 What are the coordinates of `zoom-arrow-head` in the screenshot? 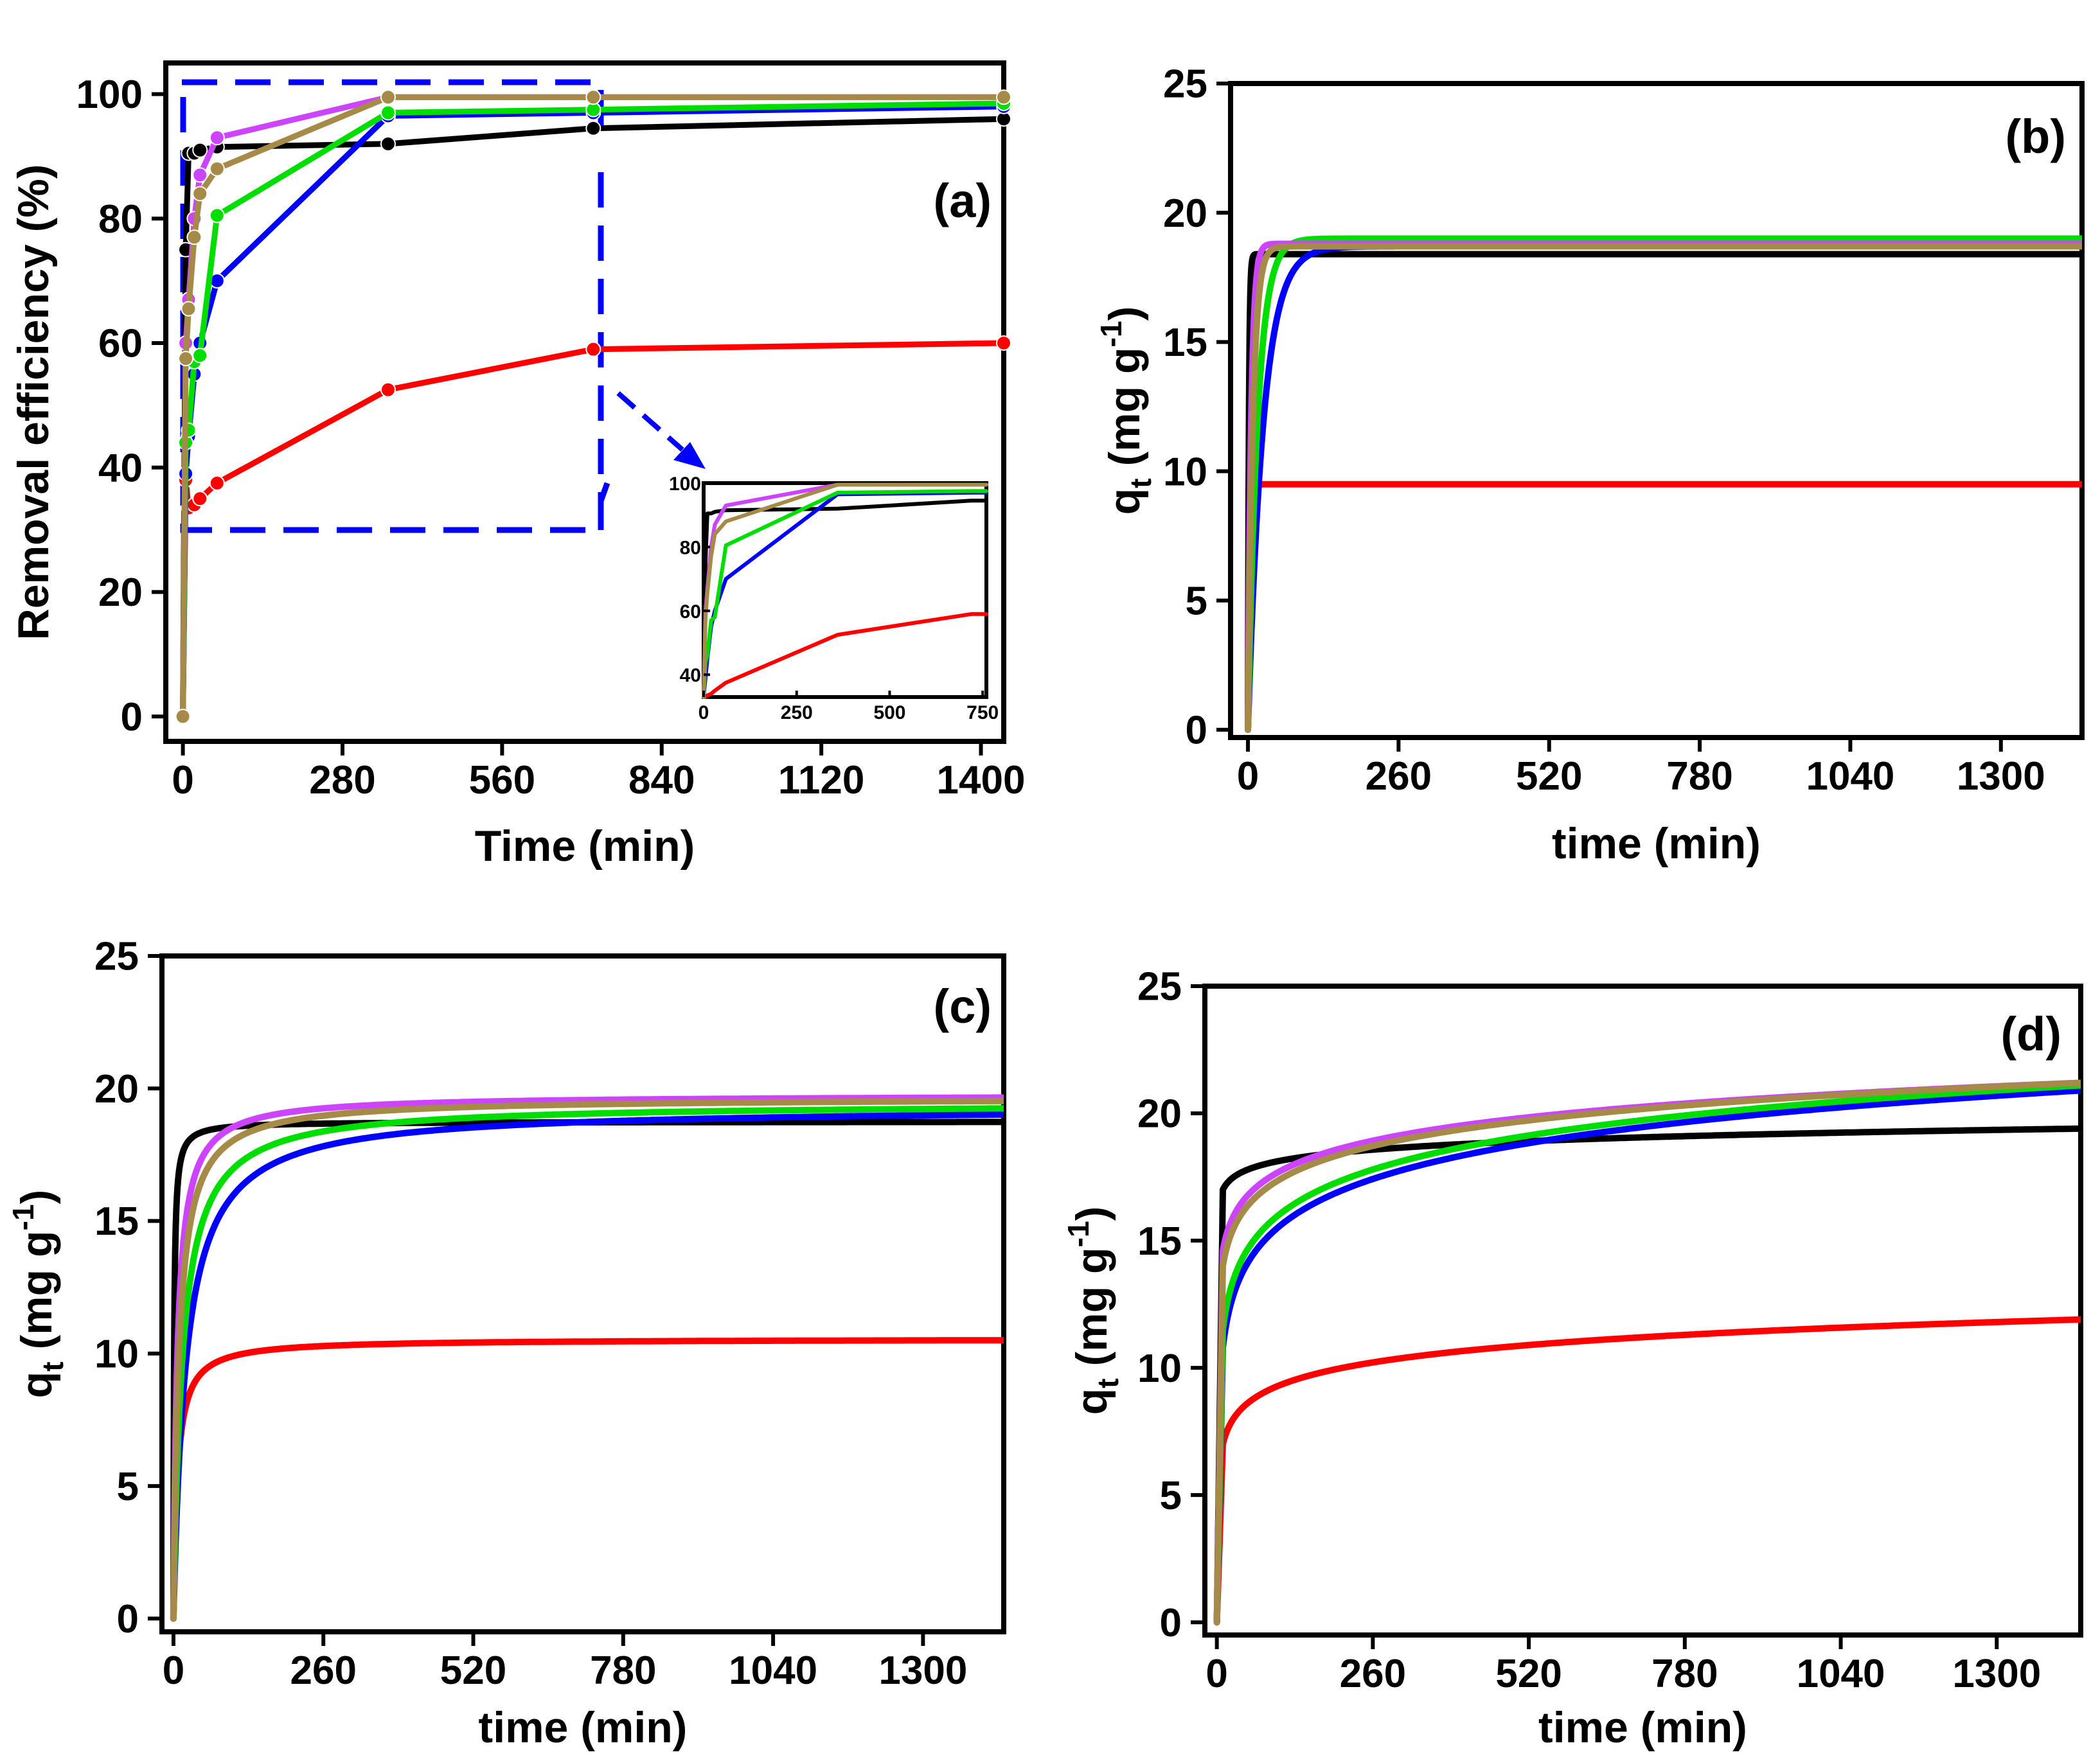 It's located at (689, 456).